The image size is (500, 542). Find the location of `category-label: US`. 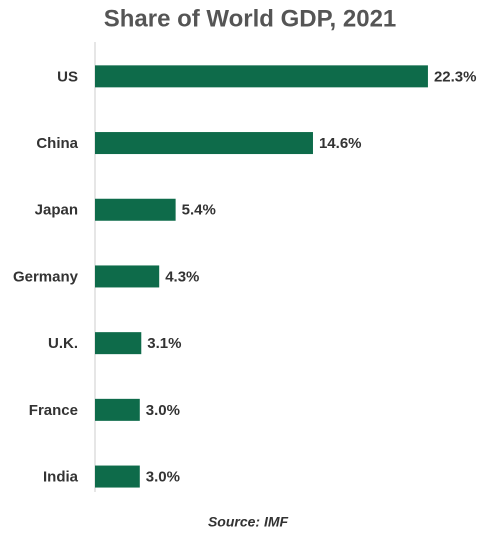

category-label: US is located at coordinates (67, 76).